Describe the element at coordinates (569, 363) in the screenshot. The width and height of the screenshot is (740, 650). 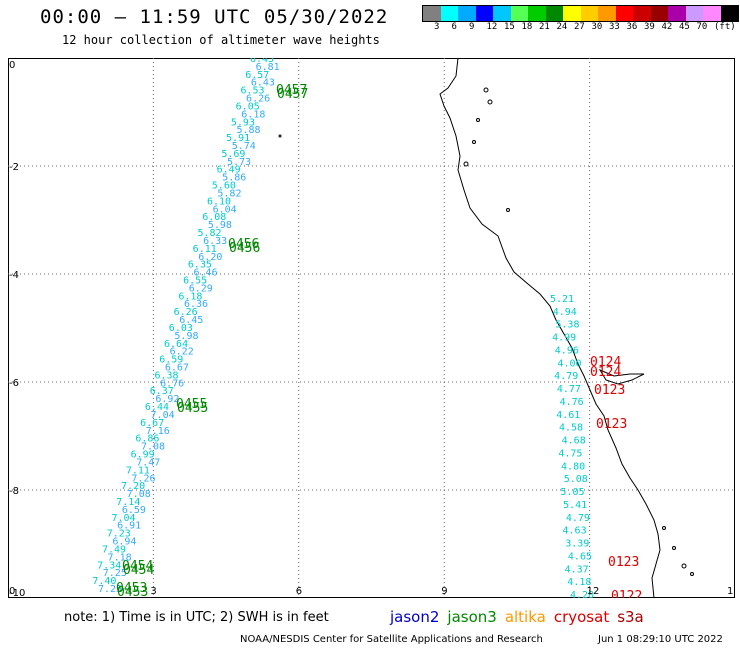
I see `track-value-label: 4.00` at that location.